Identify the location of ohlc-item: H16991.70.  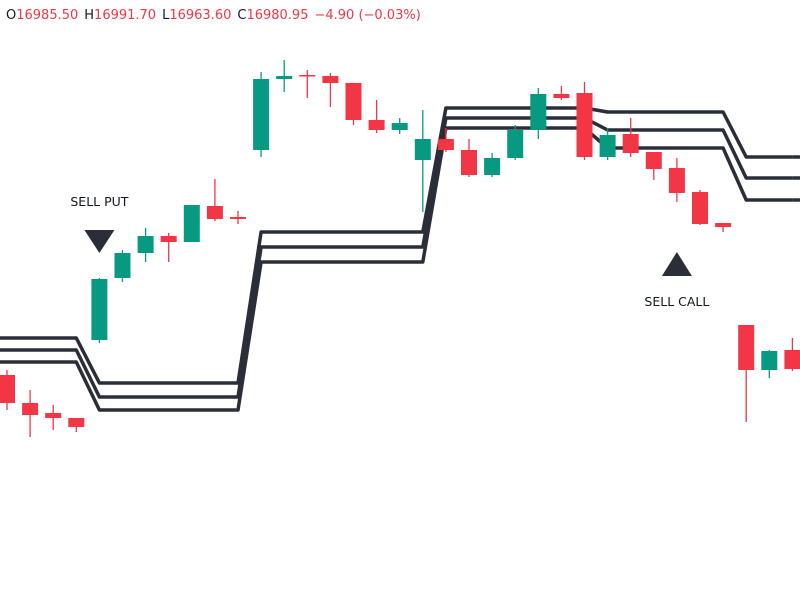
(120, 15).